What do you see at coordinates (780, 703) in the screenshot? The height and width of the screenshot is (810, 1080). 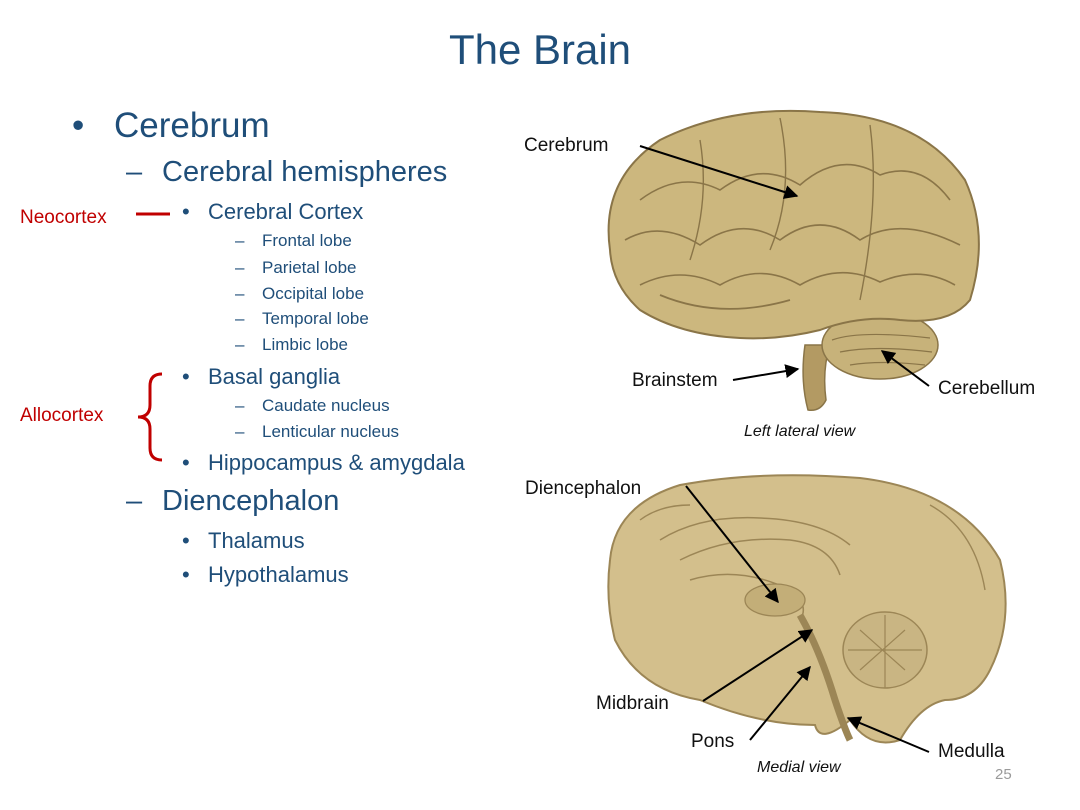 I see `arrow-pons` at bounding box center [780, 703].